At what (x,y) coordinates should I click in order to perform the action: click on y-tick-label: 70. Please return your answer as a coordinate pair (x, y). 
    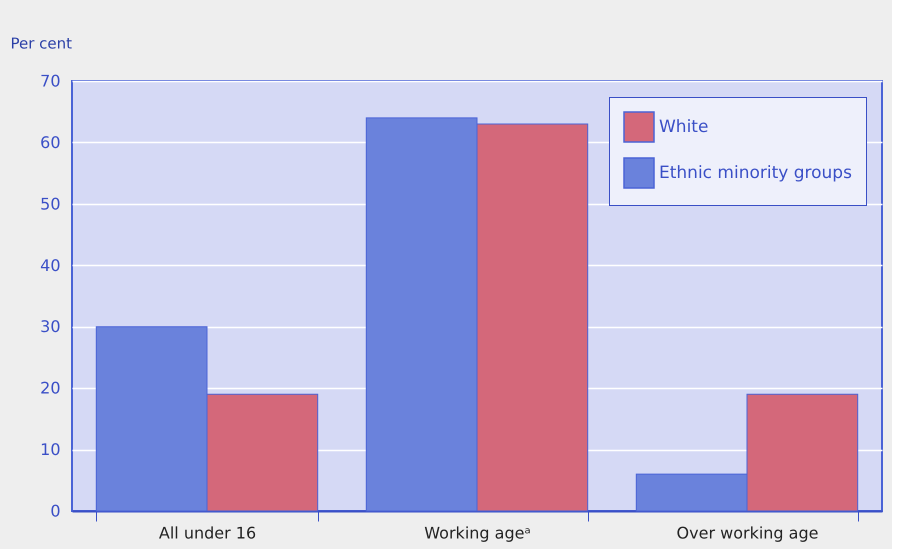
    Looking at the image, I should click on (50, 81).